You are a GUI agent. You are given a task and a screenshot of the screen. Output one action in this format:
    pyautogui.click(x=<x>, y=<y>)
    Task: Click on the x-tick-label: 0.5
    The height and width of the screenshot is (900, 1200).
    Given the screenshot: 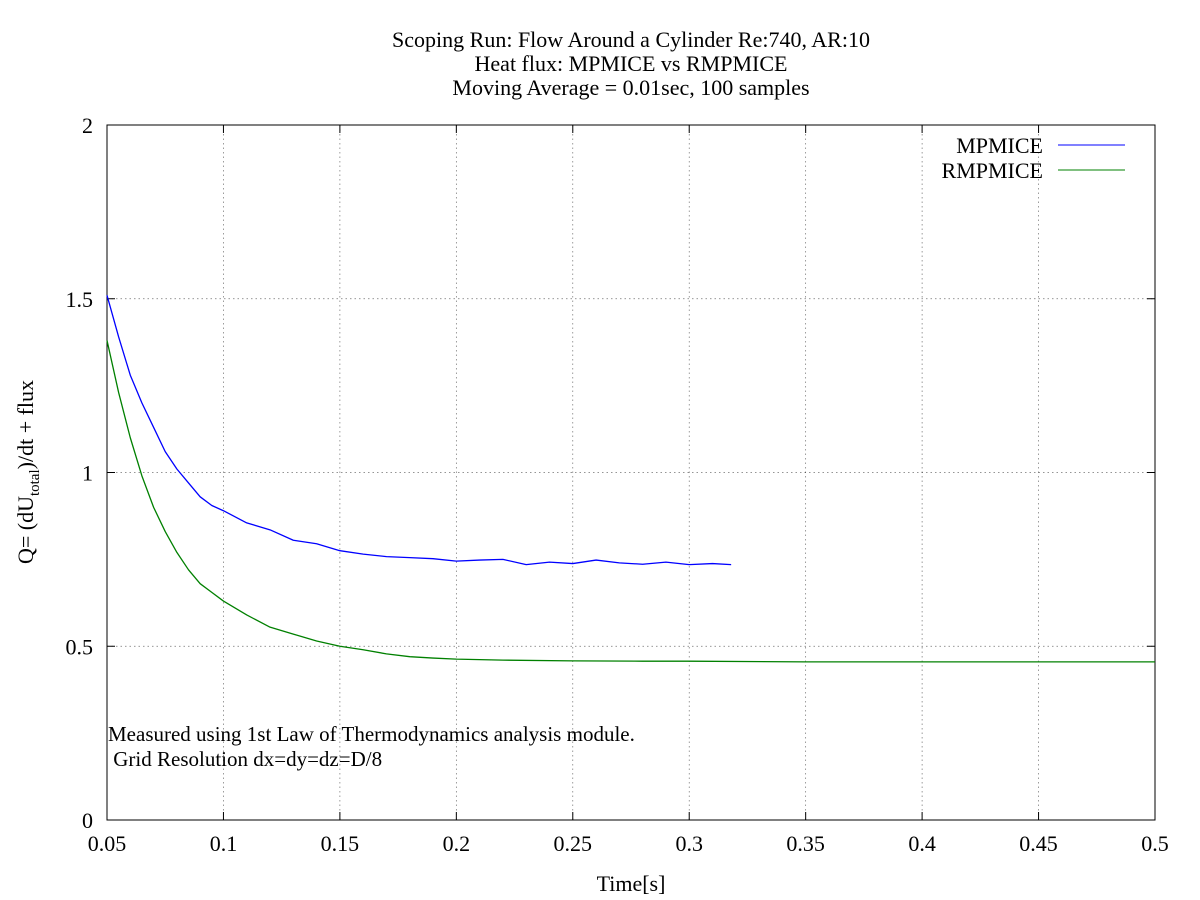 What is the action you would take?
    pyautogui.click(x=1155, y=843)
    